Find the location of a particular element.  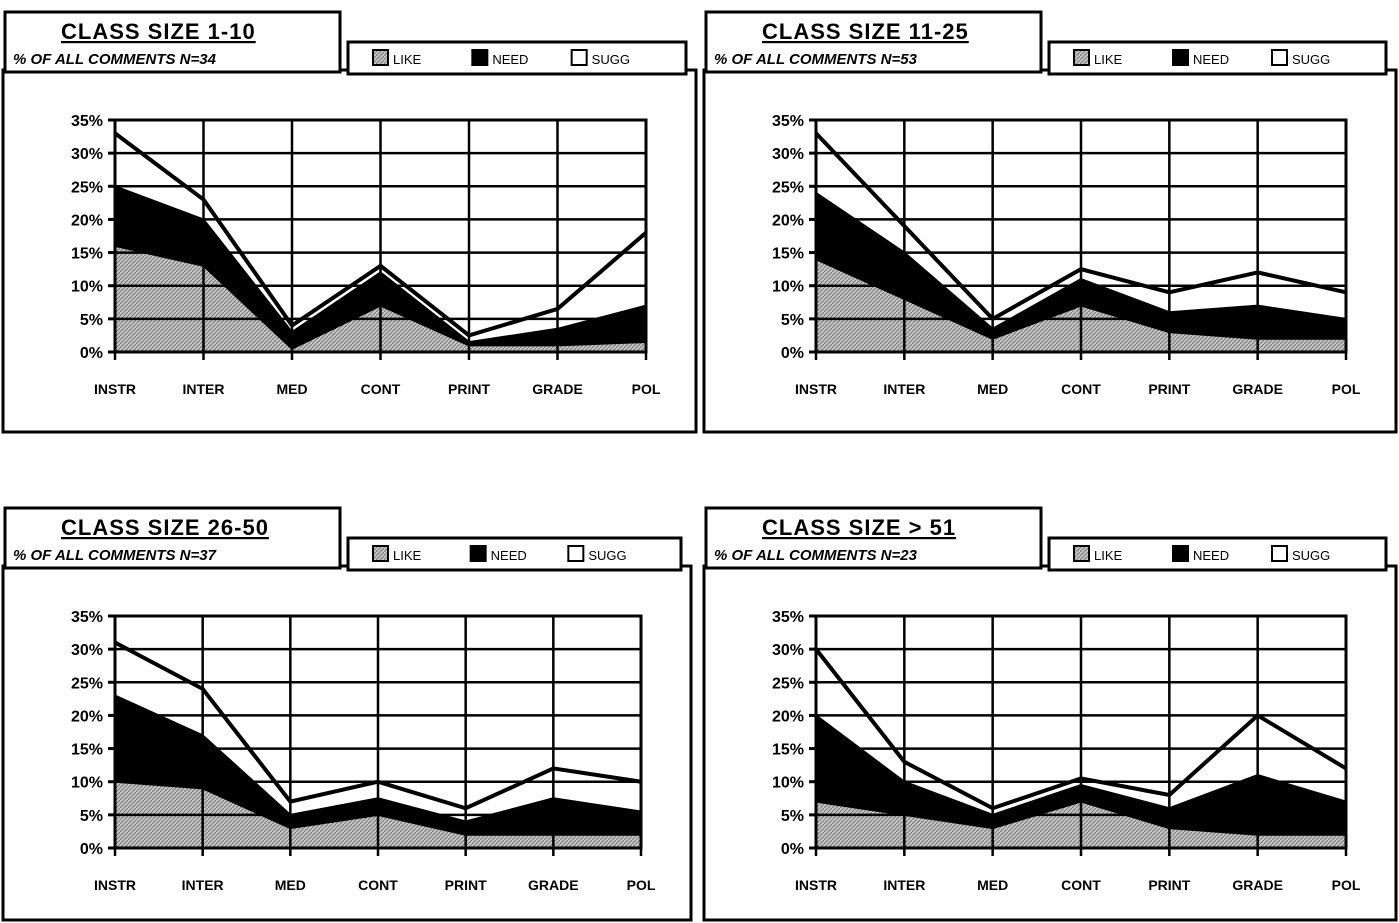

chart-subtitle: % OF ALL COMMENTS N=53 is located at coordinates (816, 59).